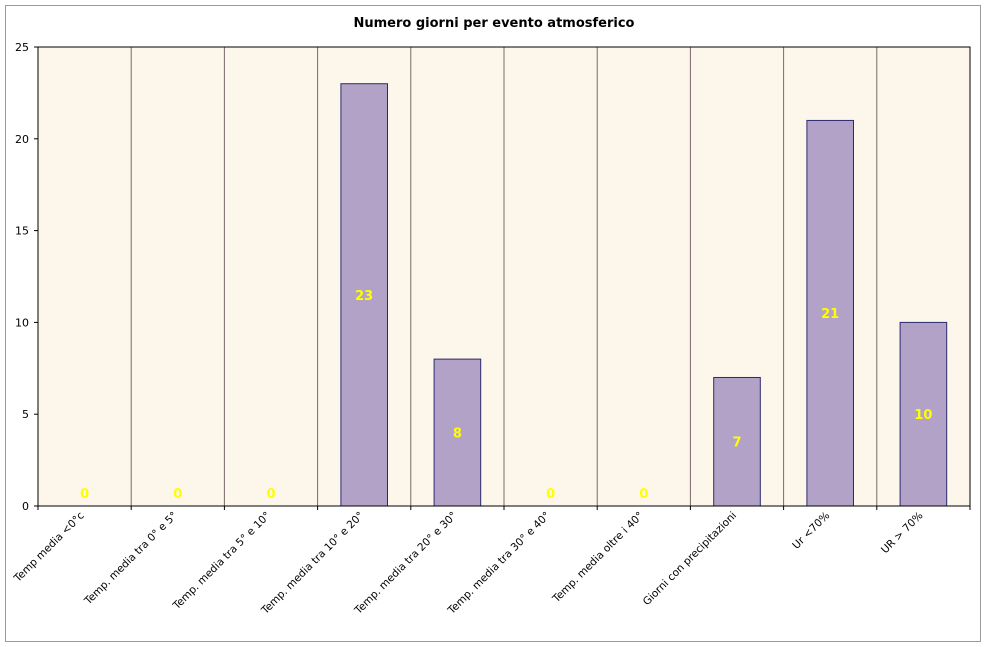 This screenshot has height=647, width=986. I want to click on x-tick-label: Temp media <0°c, so click(49, 547).